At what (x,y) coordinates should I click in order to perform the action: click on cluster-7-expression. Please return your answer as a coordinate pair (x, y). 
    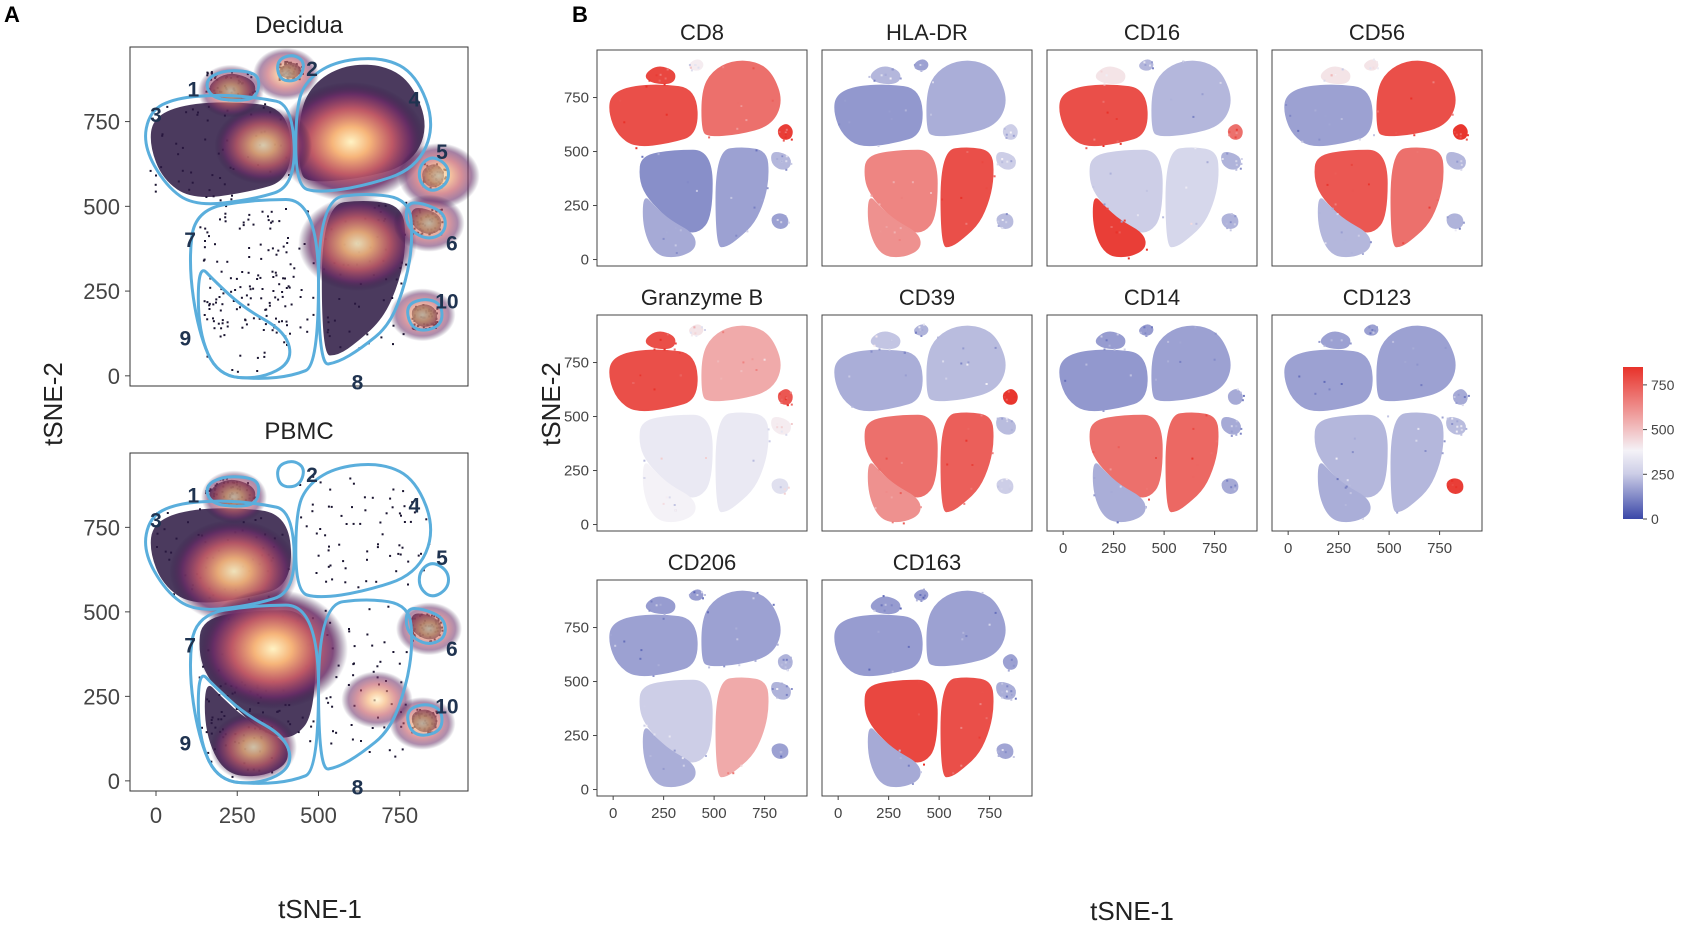
    Looking at the image, I should click on (1126, 191).